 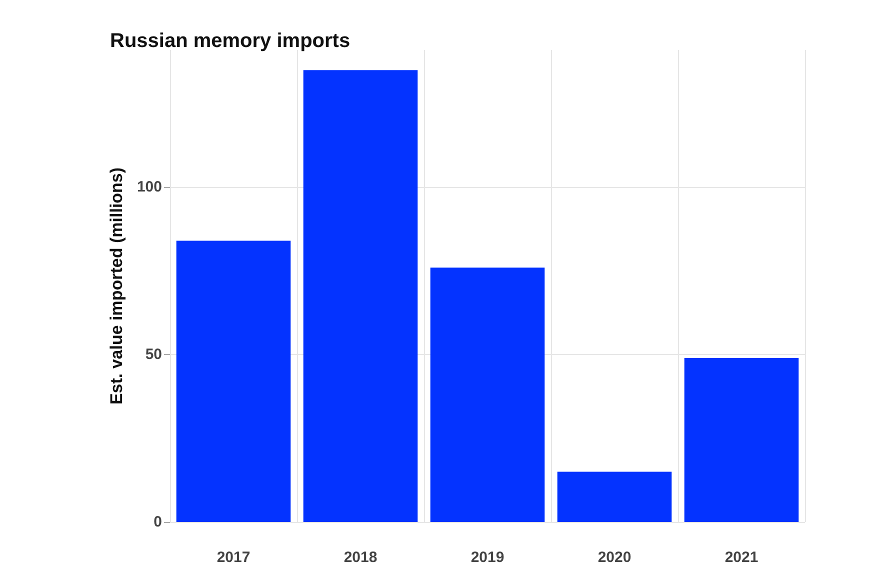 What do you see at coordinates (487, 557) in the screenshot?
I see `x-tick-label: 2019` at bounding box center [487, 557].